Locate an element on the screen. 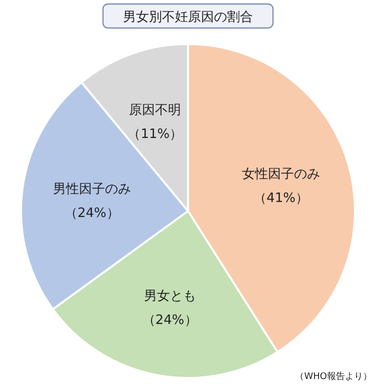 Image resolution: width=376 pixels, height=387 pixels. chart-title: 男女別不妊原因の割合 is located at coordinates (188, 17).